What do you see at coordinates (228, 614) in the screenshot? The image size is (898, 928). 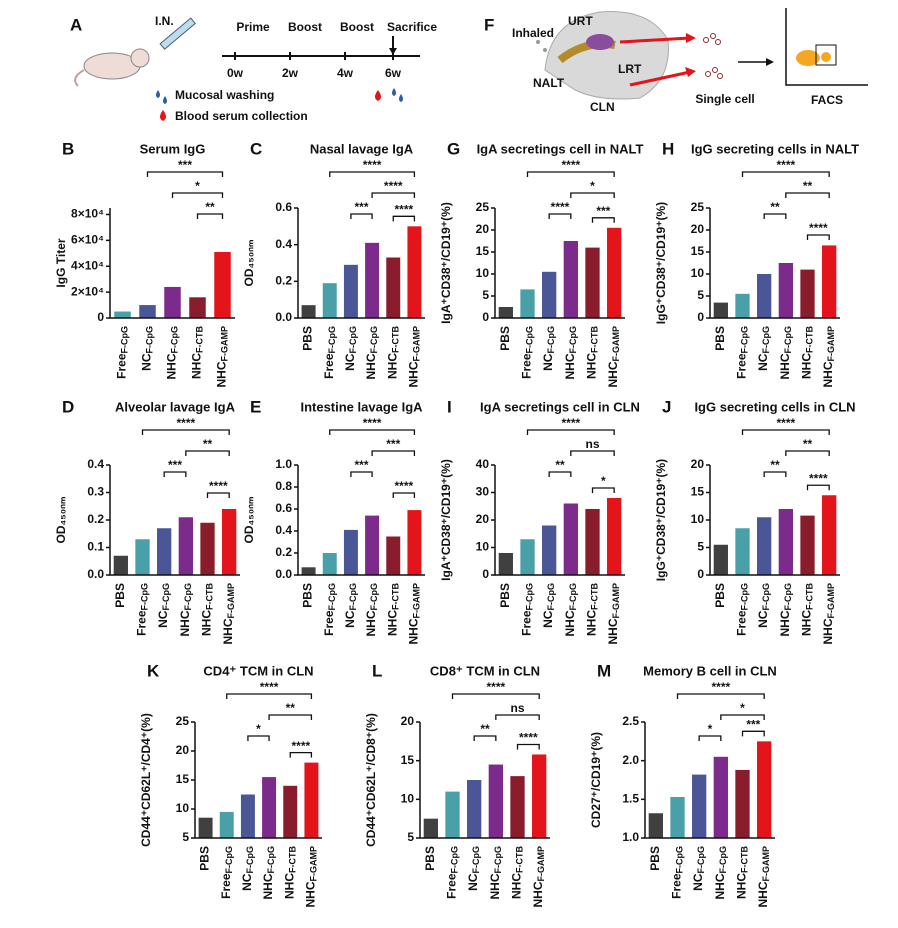 I see `x-tick-label: NHCF-GAMP` at bounding box center [228, 614].